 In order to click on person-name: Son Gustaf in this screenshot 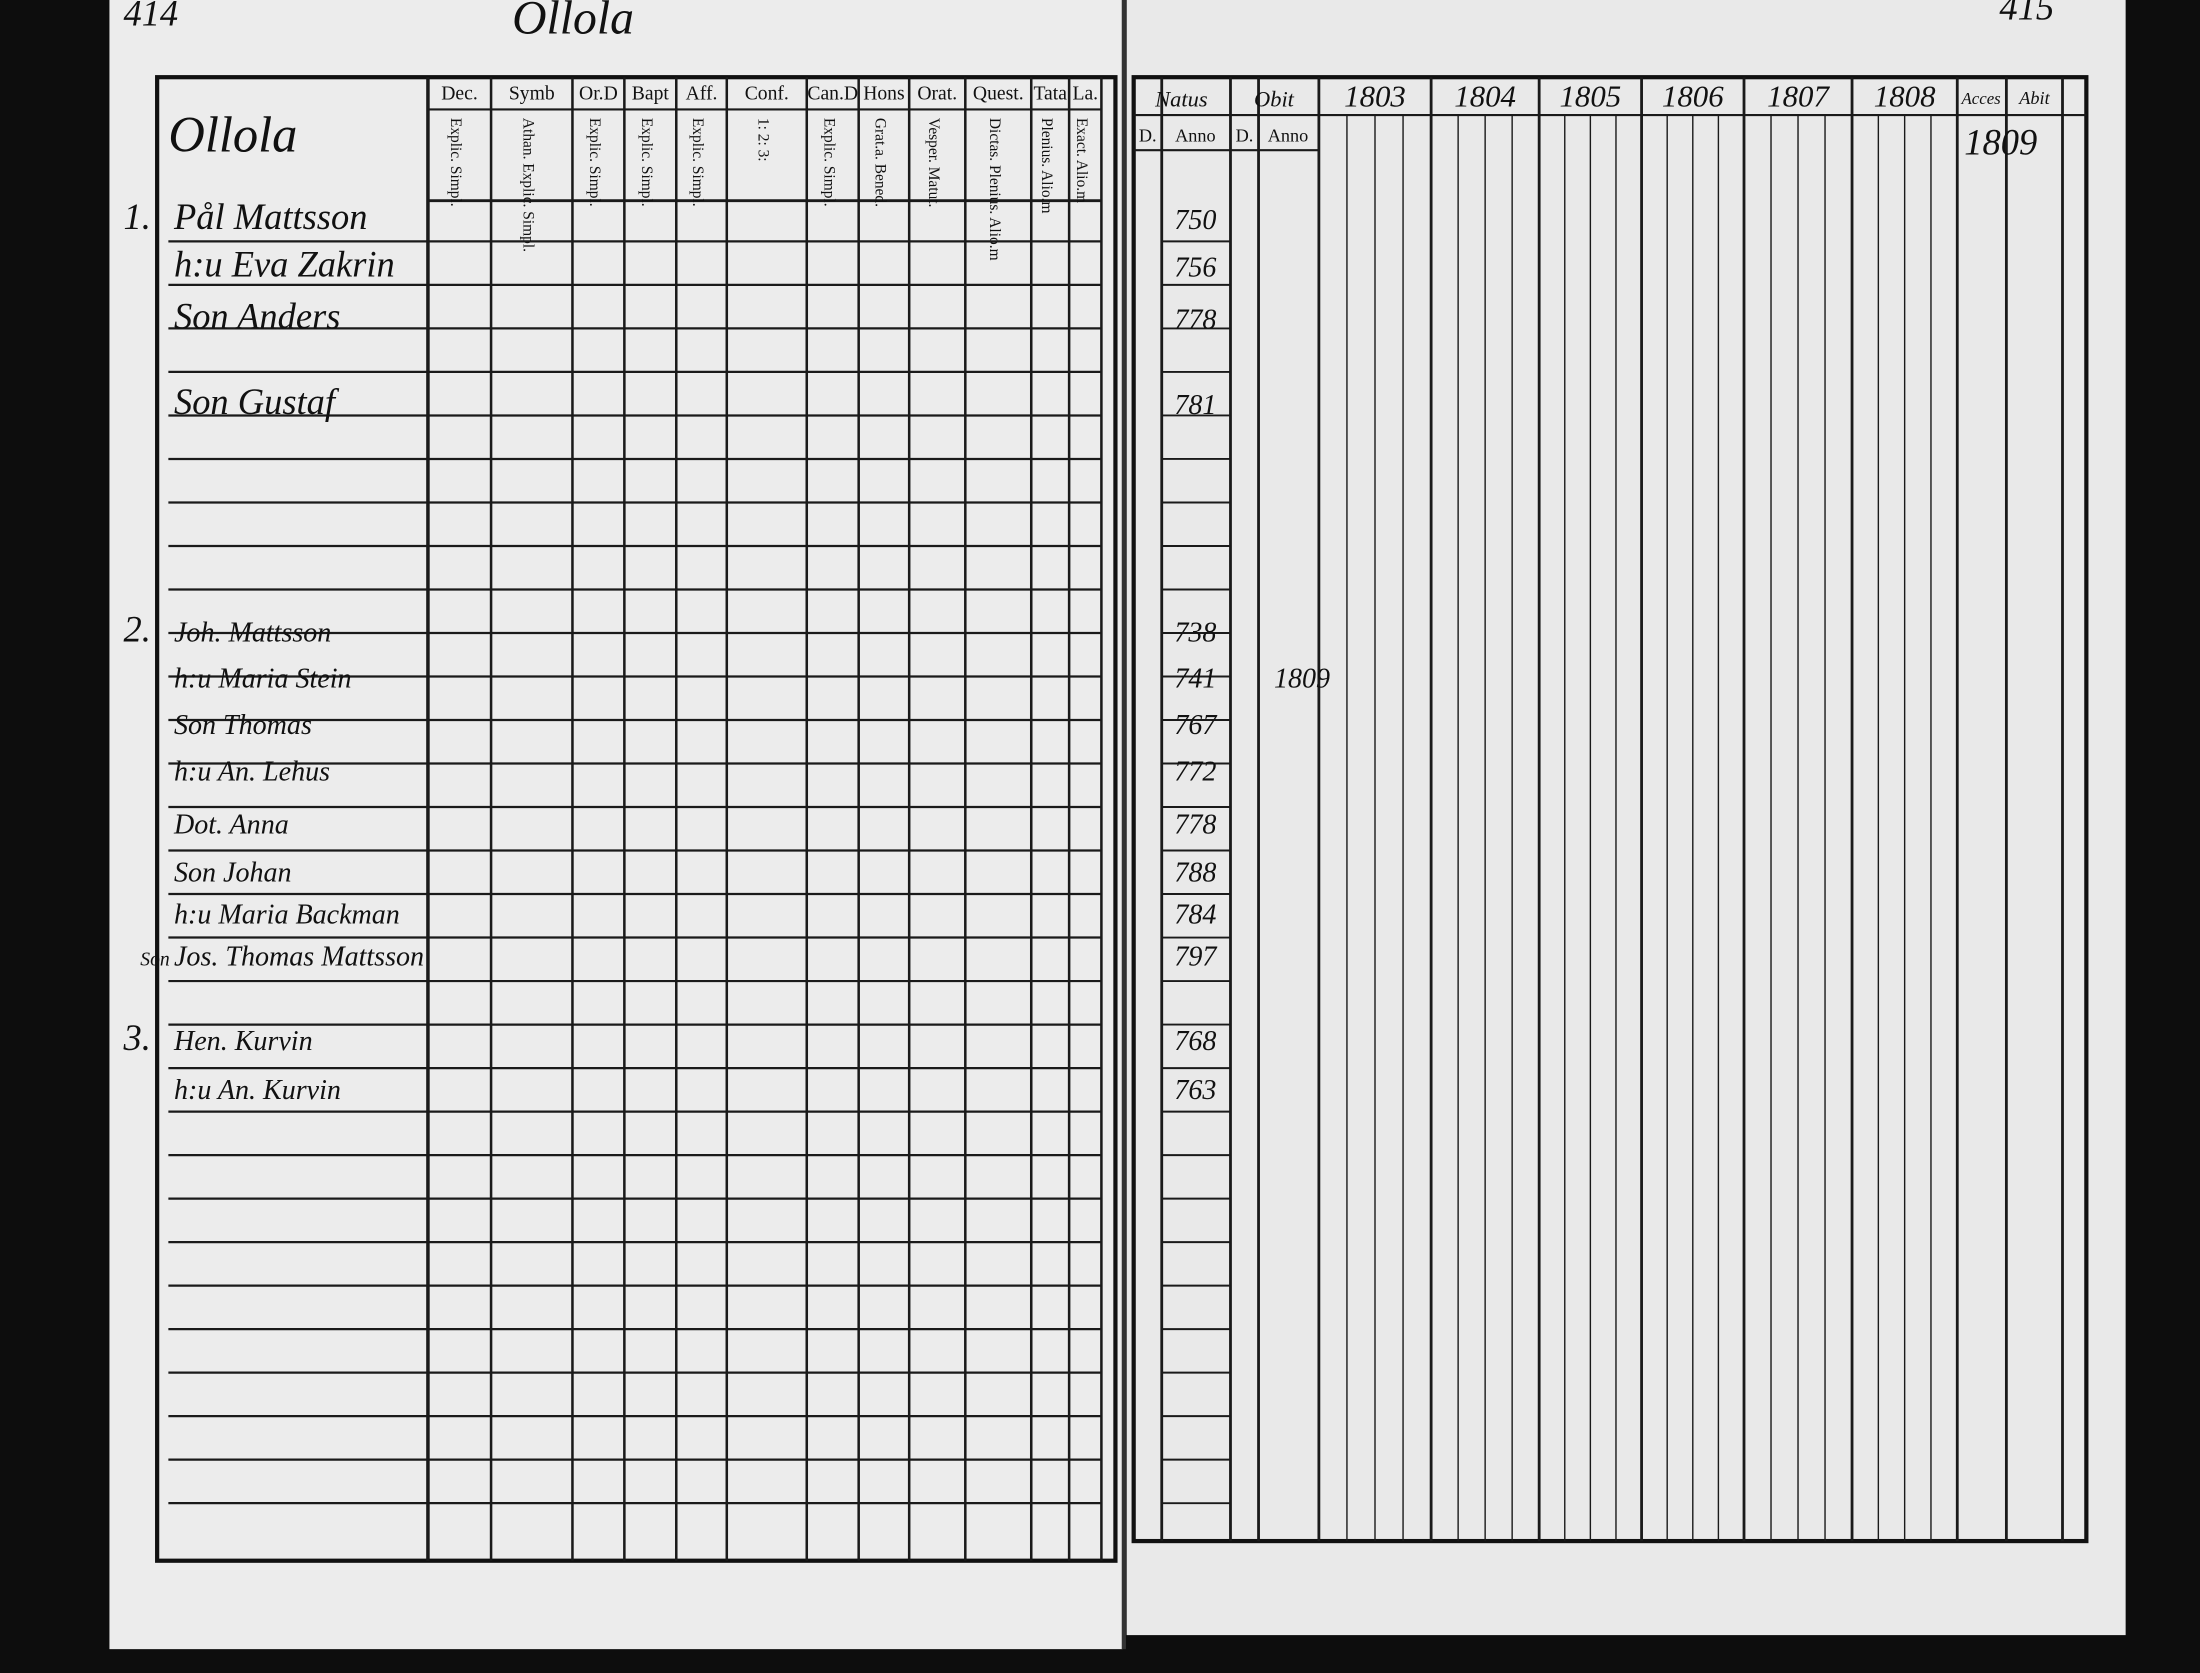, I will do `click(257, 401)`.